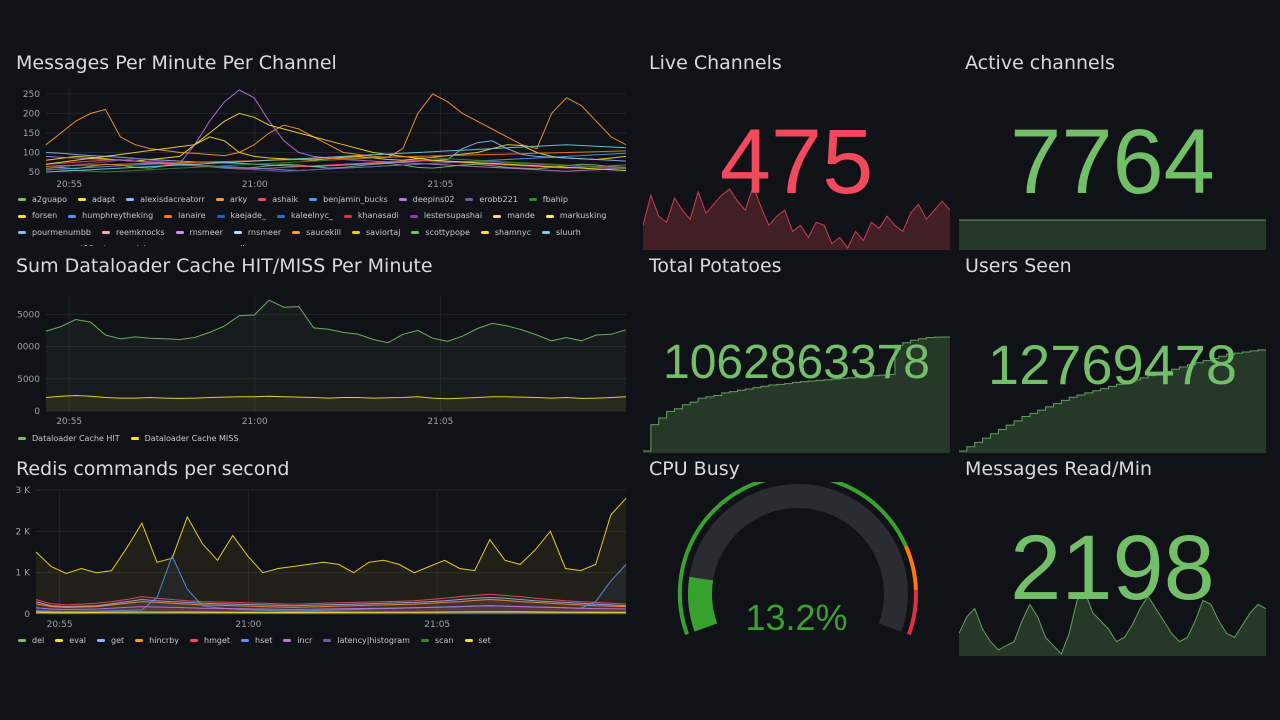 The height and width of the screenshot is (720, 1280). Describe the element at coordinates (323, 359) in the screenshot. I see `cache-hit-miss-chart: 0 5000 10000 15000 20:55 21:00 21:05` at that location.